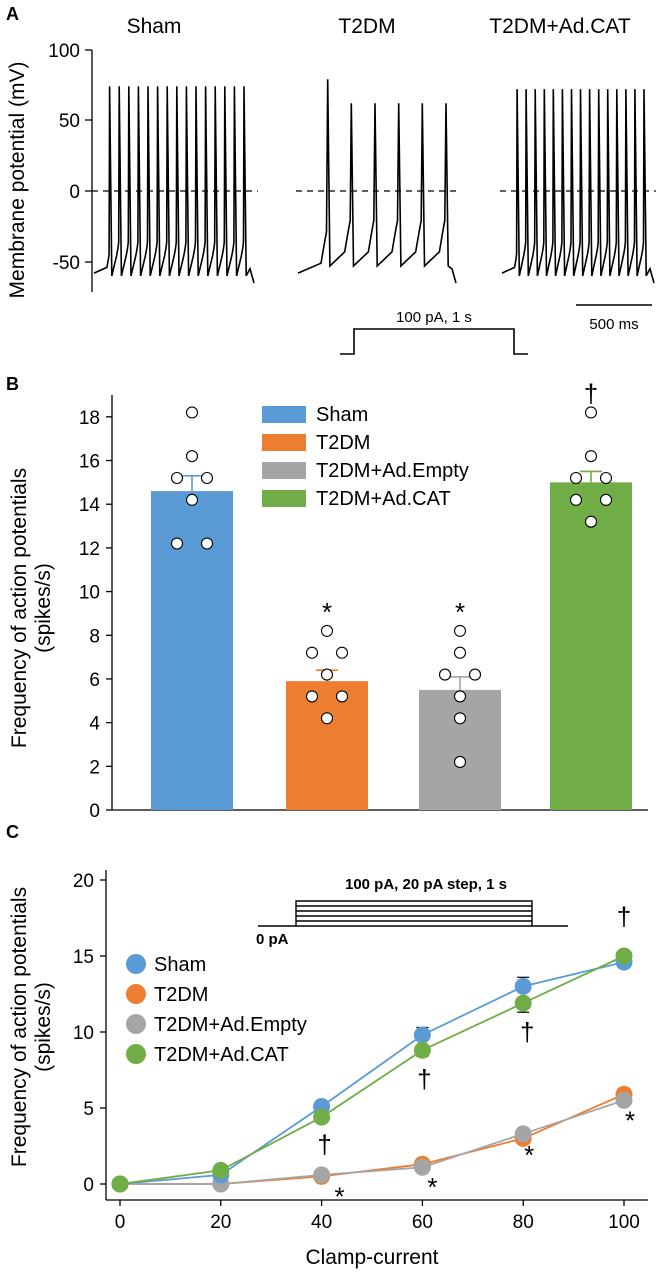 This screenshot has width=661, height=1277. What do you see at coordinates (284, 498) in the screenshot?
I see `legend-swatch-cat` at bounding box center [284, 498].